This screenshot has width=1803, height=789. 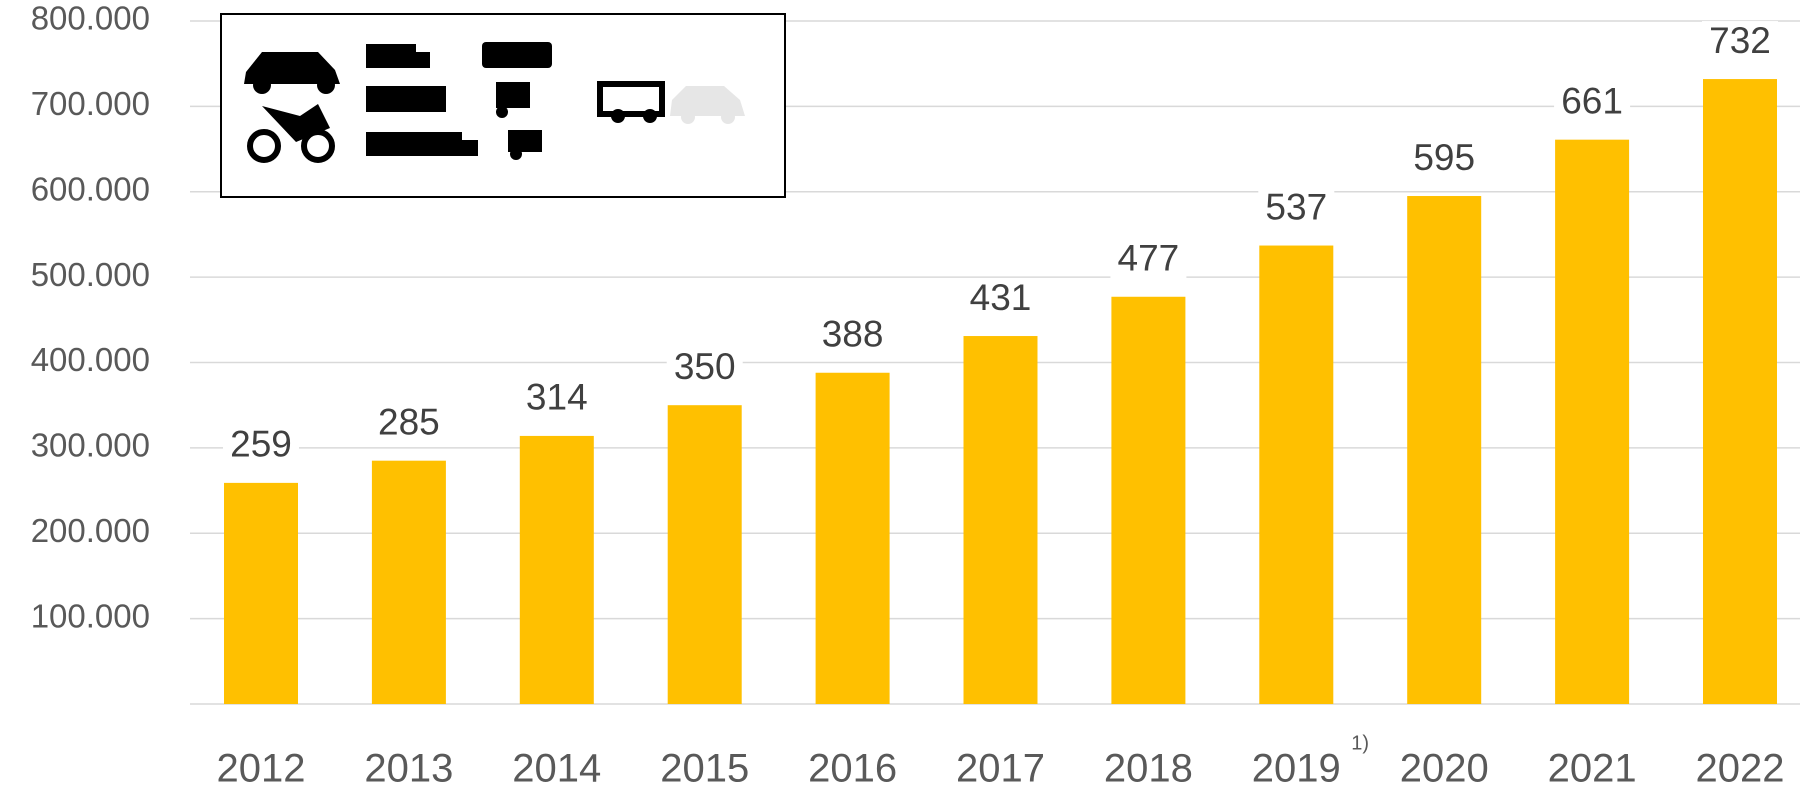 I want to click on data-label: 595, so click(x=1444, y=157).